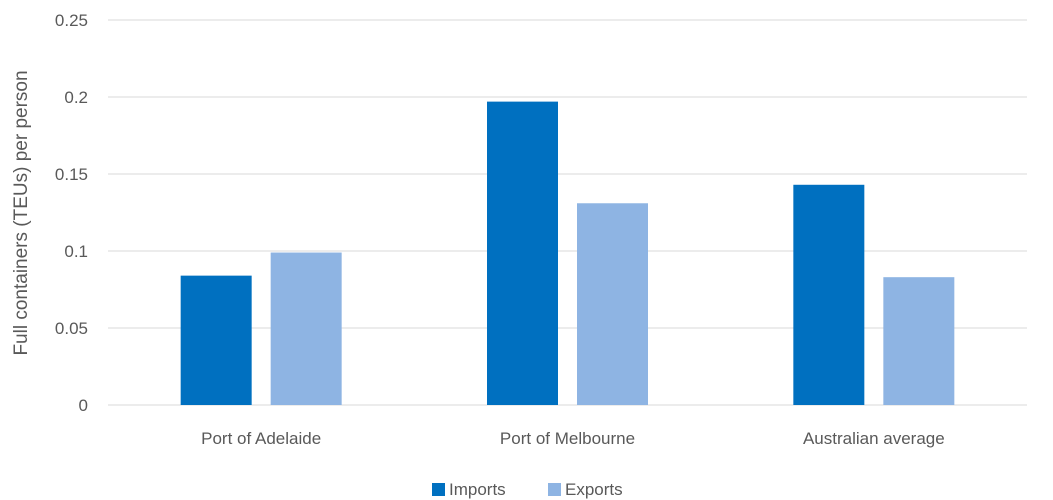 The width and height of the screenshot is (1053, 500). I want to click on y-axis-title: Full containers (TEUs) per person, so click(21, 212).